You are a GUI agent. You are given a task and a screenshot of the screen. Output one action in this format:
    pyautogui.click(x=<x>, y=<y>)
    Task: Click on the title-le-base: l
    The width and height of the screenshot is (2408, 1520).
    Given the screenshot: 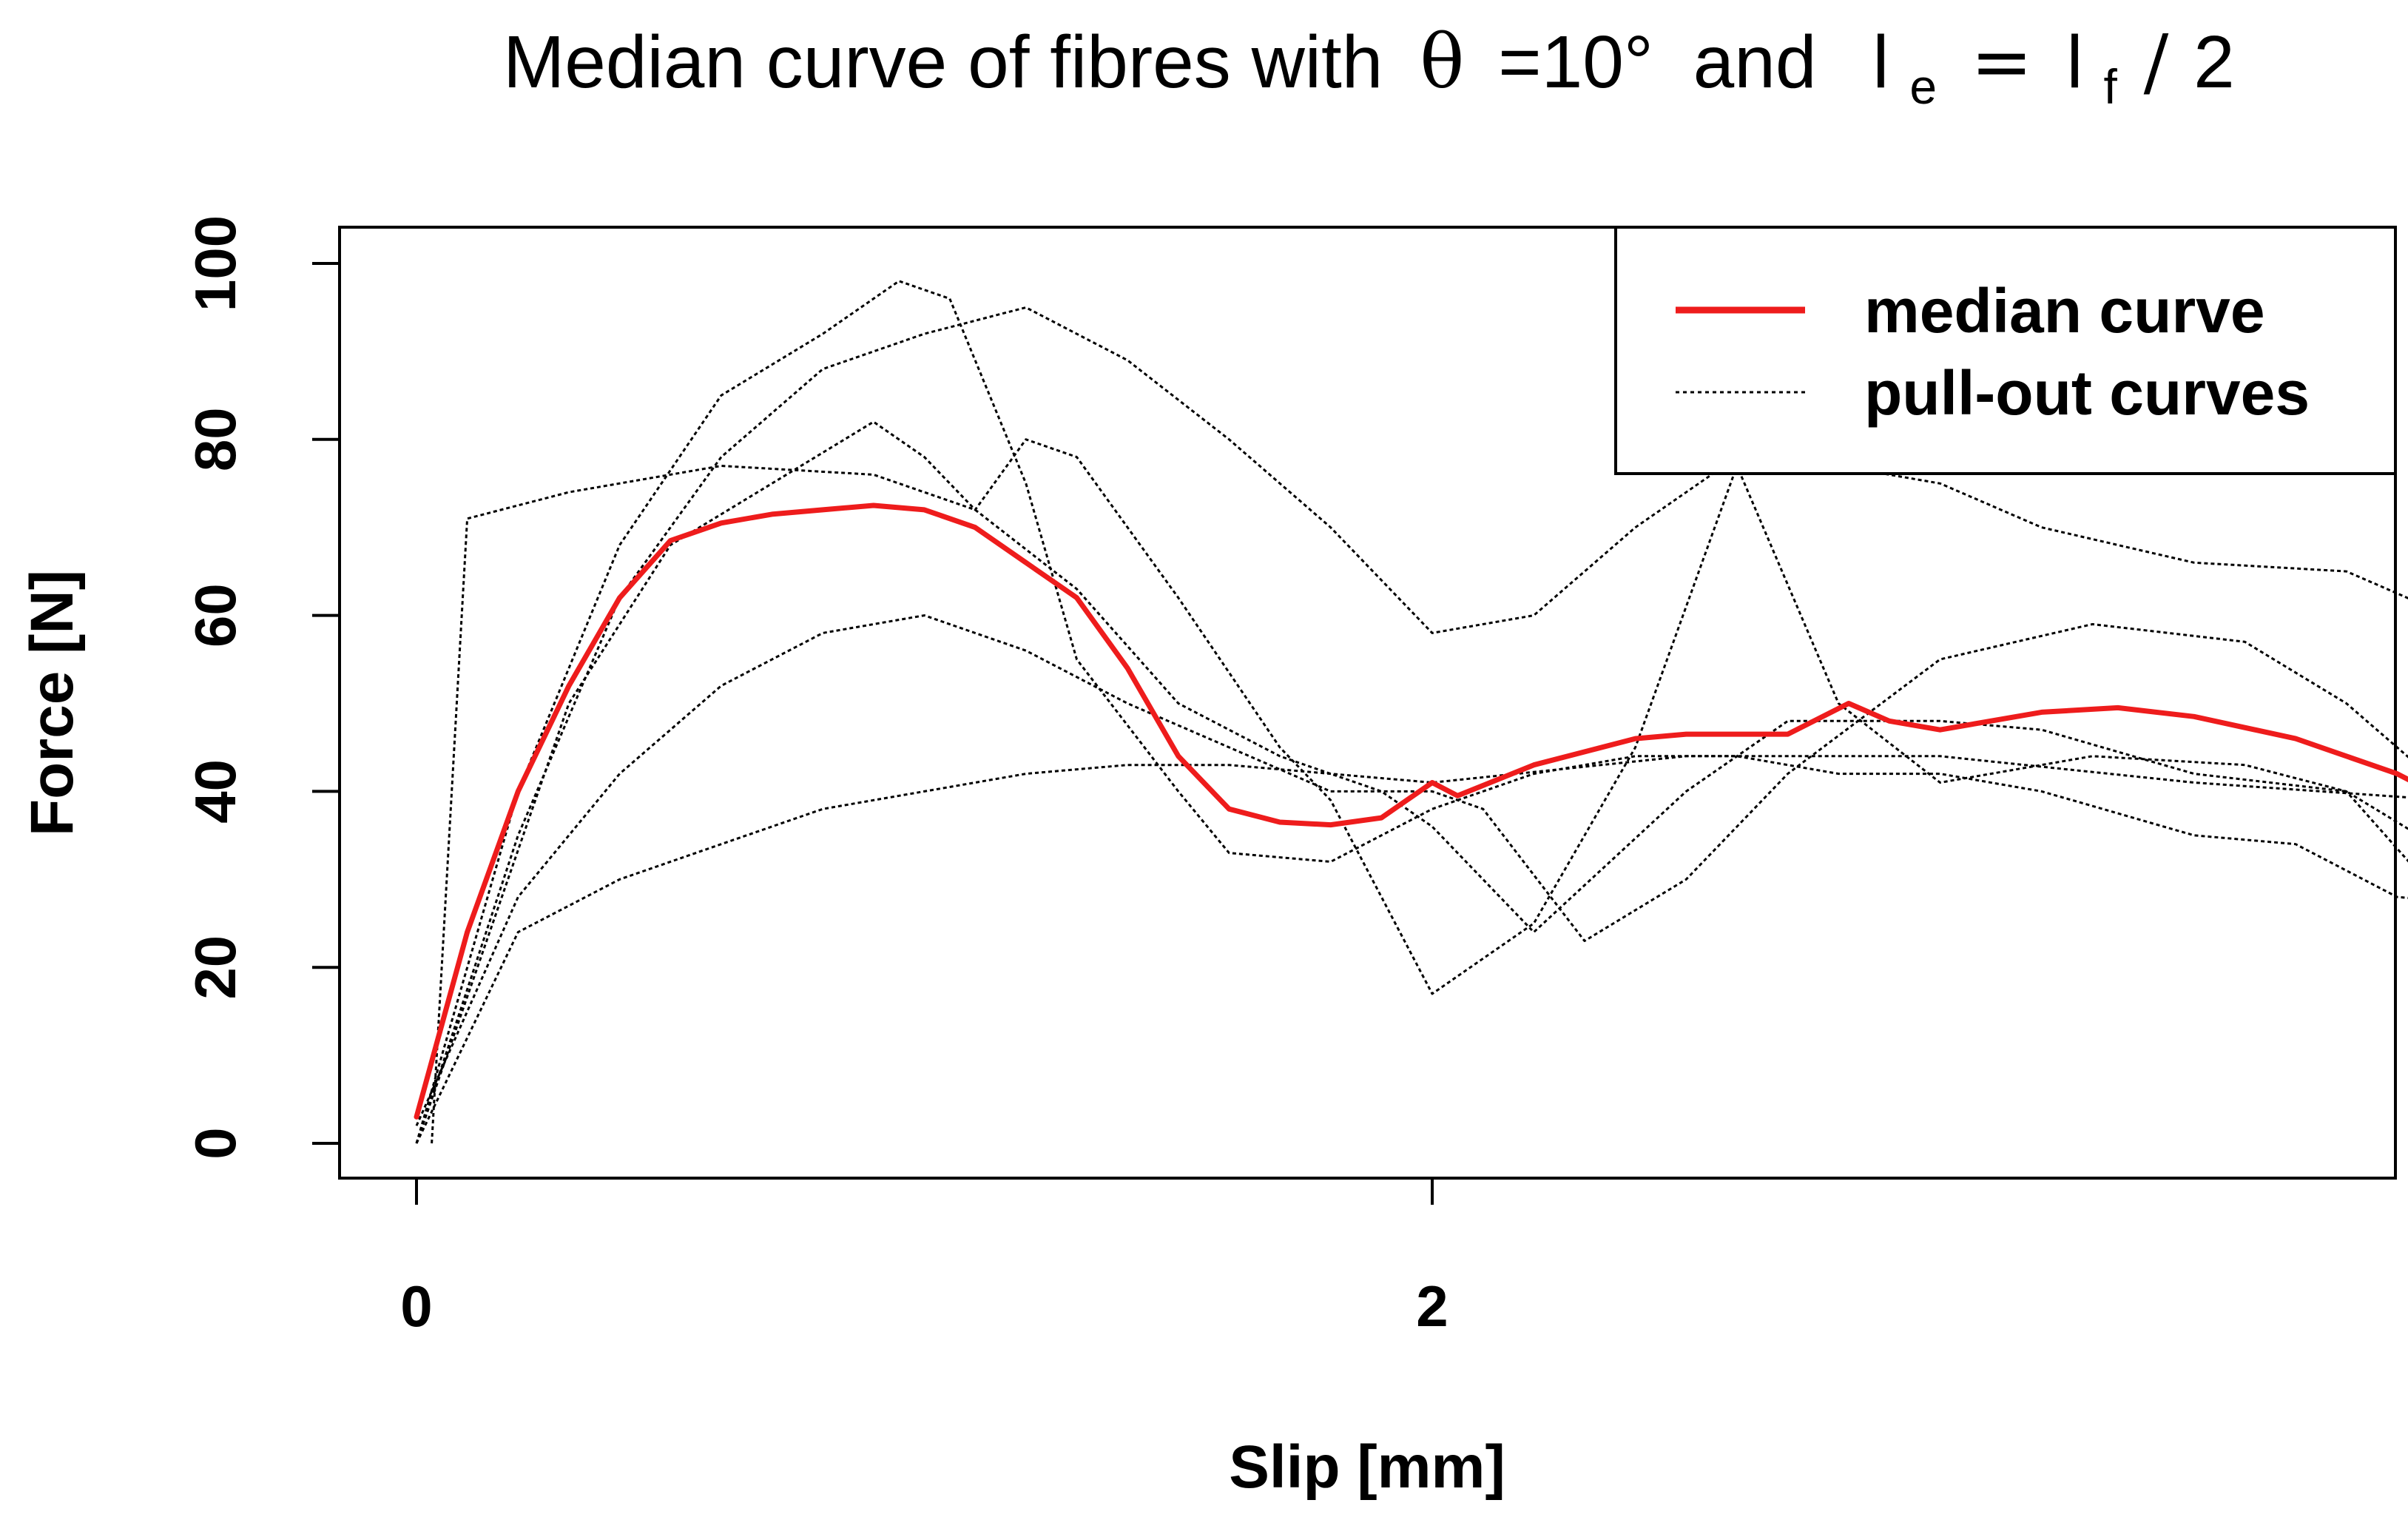 What is the action you would take?
    pyautogui.click(x=1880, y=62)
    